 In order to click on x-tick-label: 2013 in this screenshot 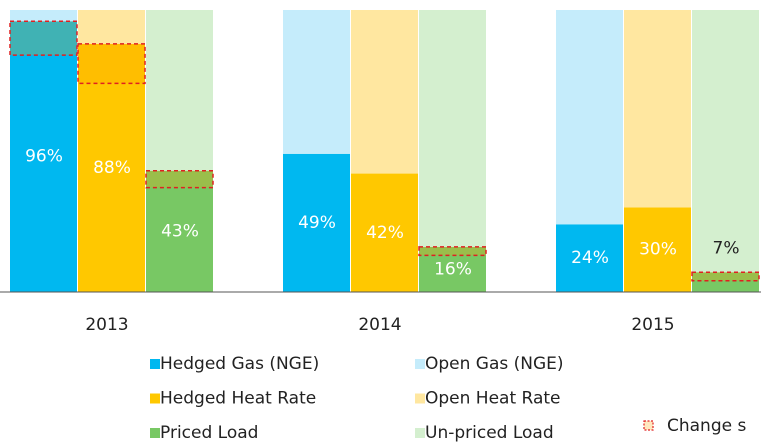, I will do `click(106, 325)`.